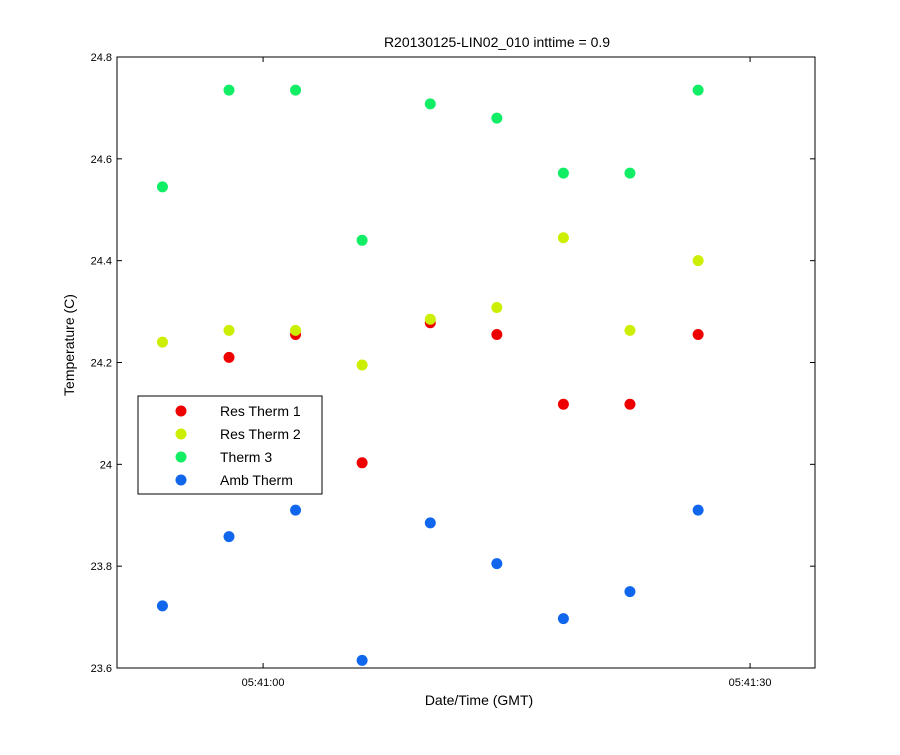 The height and width of the screenshot is (755, 900). I want to click on series-amb-therm, so click(430, 585).